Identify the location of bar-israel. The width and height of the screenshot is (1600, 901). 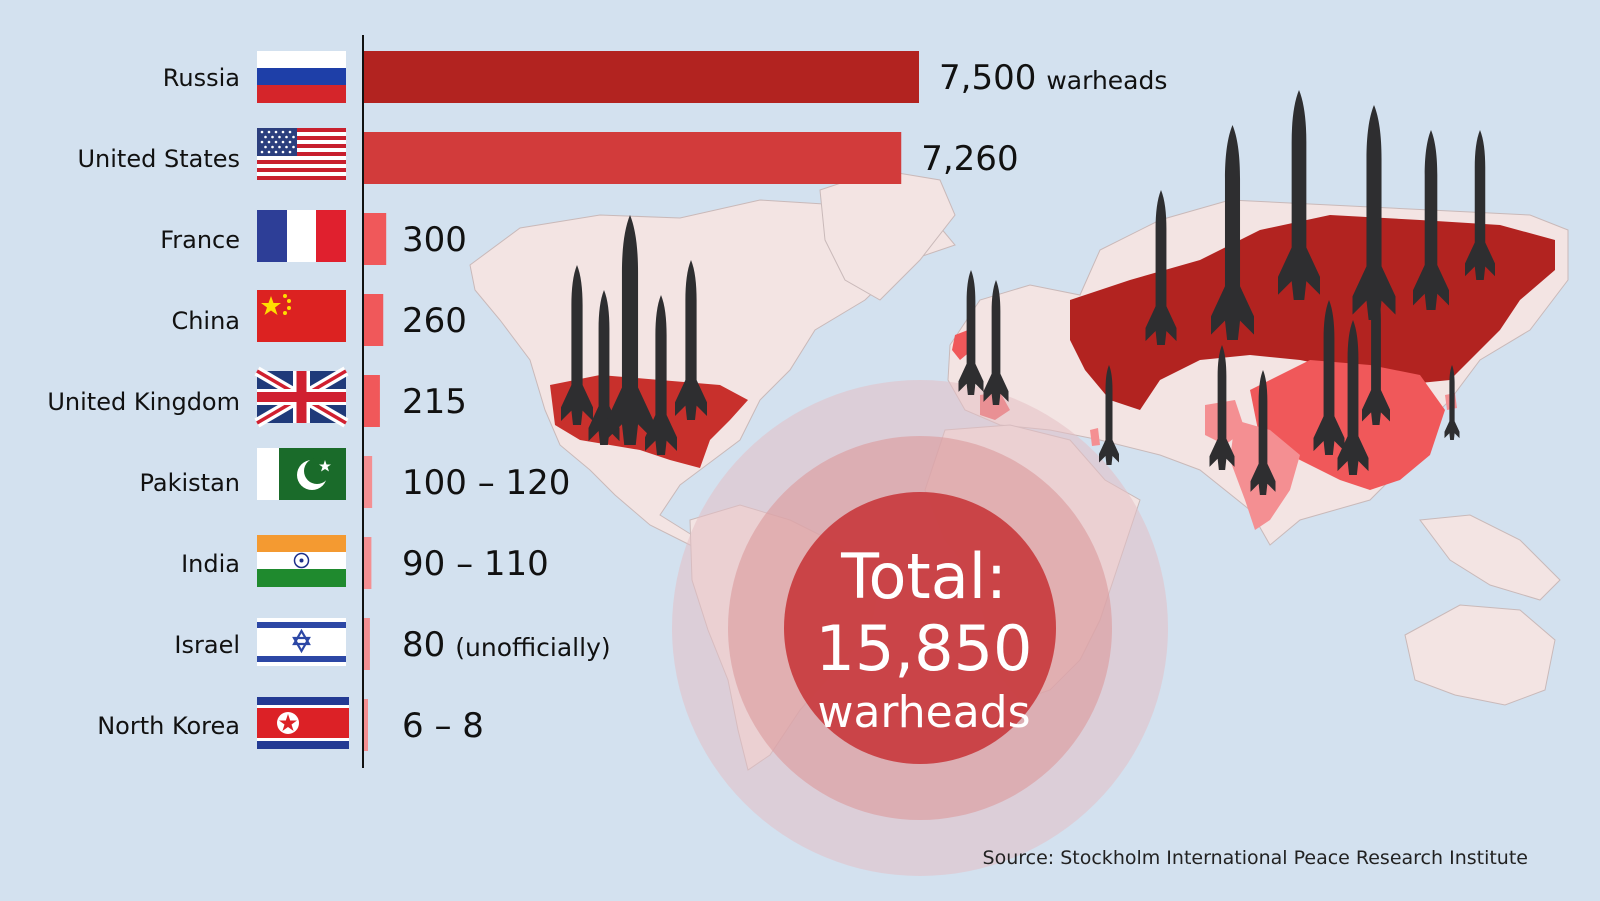
(367, 644).